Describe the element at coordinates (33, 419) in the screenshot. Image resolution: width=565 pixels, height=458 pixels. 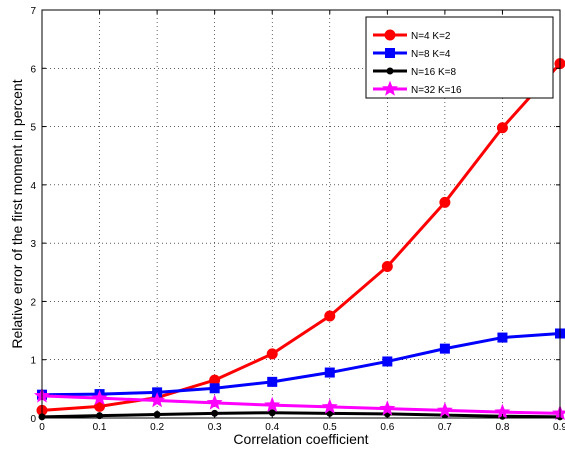
I see `y-tick-label: 0` at that location.